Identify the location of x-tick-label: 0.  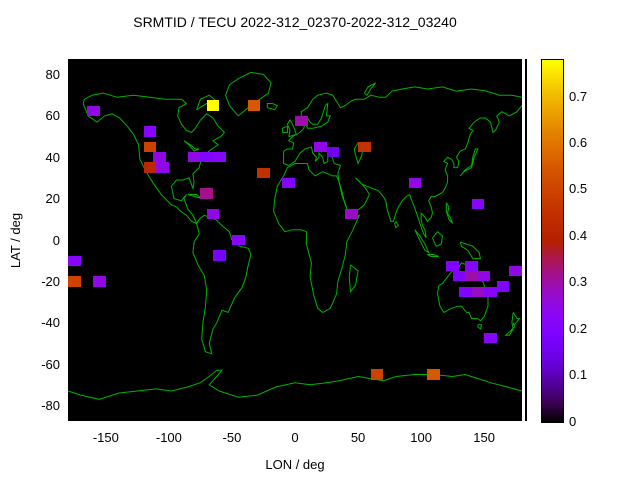
(295, 437).